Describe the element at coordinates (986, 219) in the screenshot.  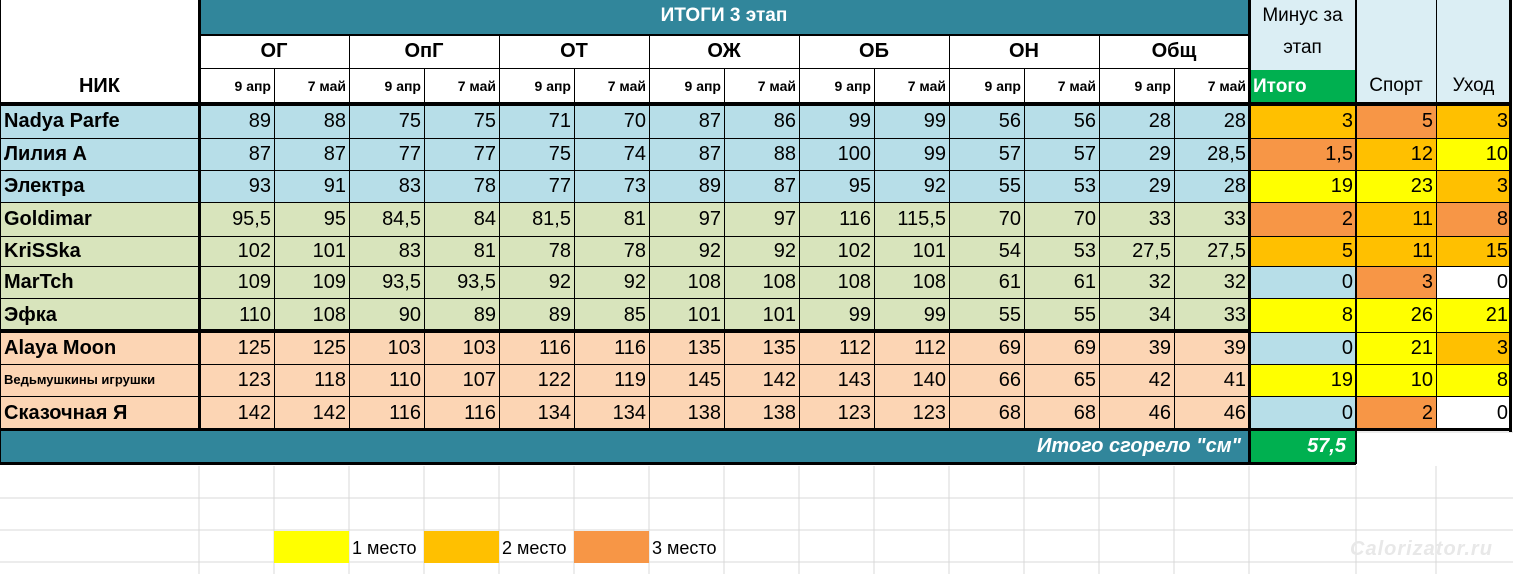
I see `table-cell: 70` at that location.